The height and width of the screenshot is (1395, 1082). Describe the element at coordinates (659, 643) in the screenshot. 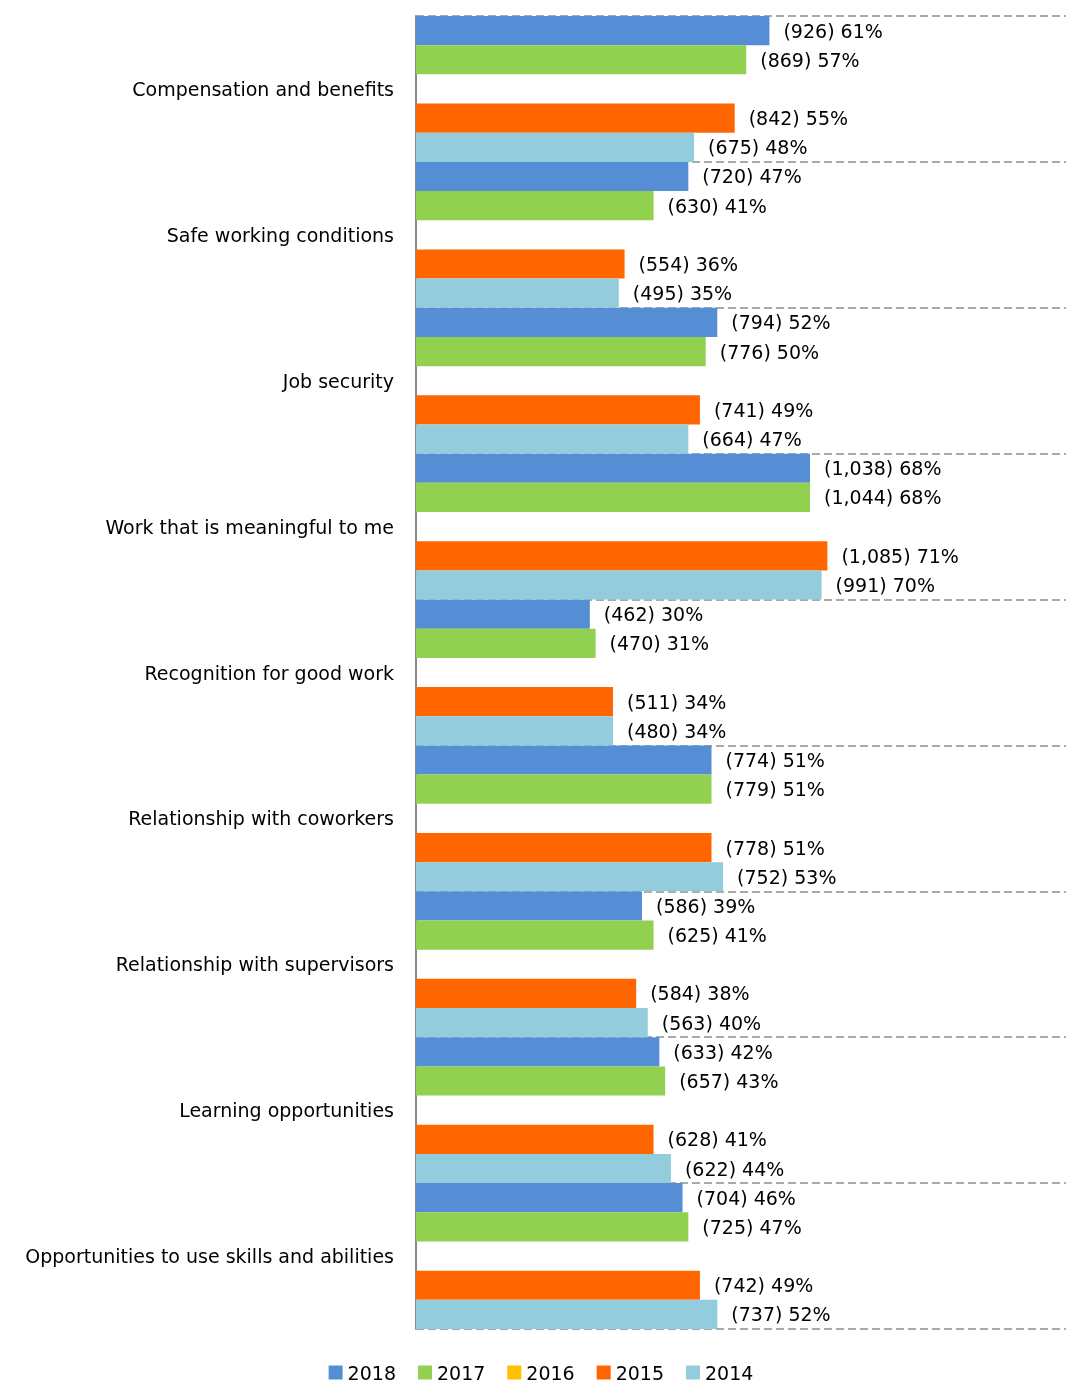

I see `data-label: (470) 31%` at that location.